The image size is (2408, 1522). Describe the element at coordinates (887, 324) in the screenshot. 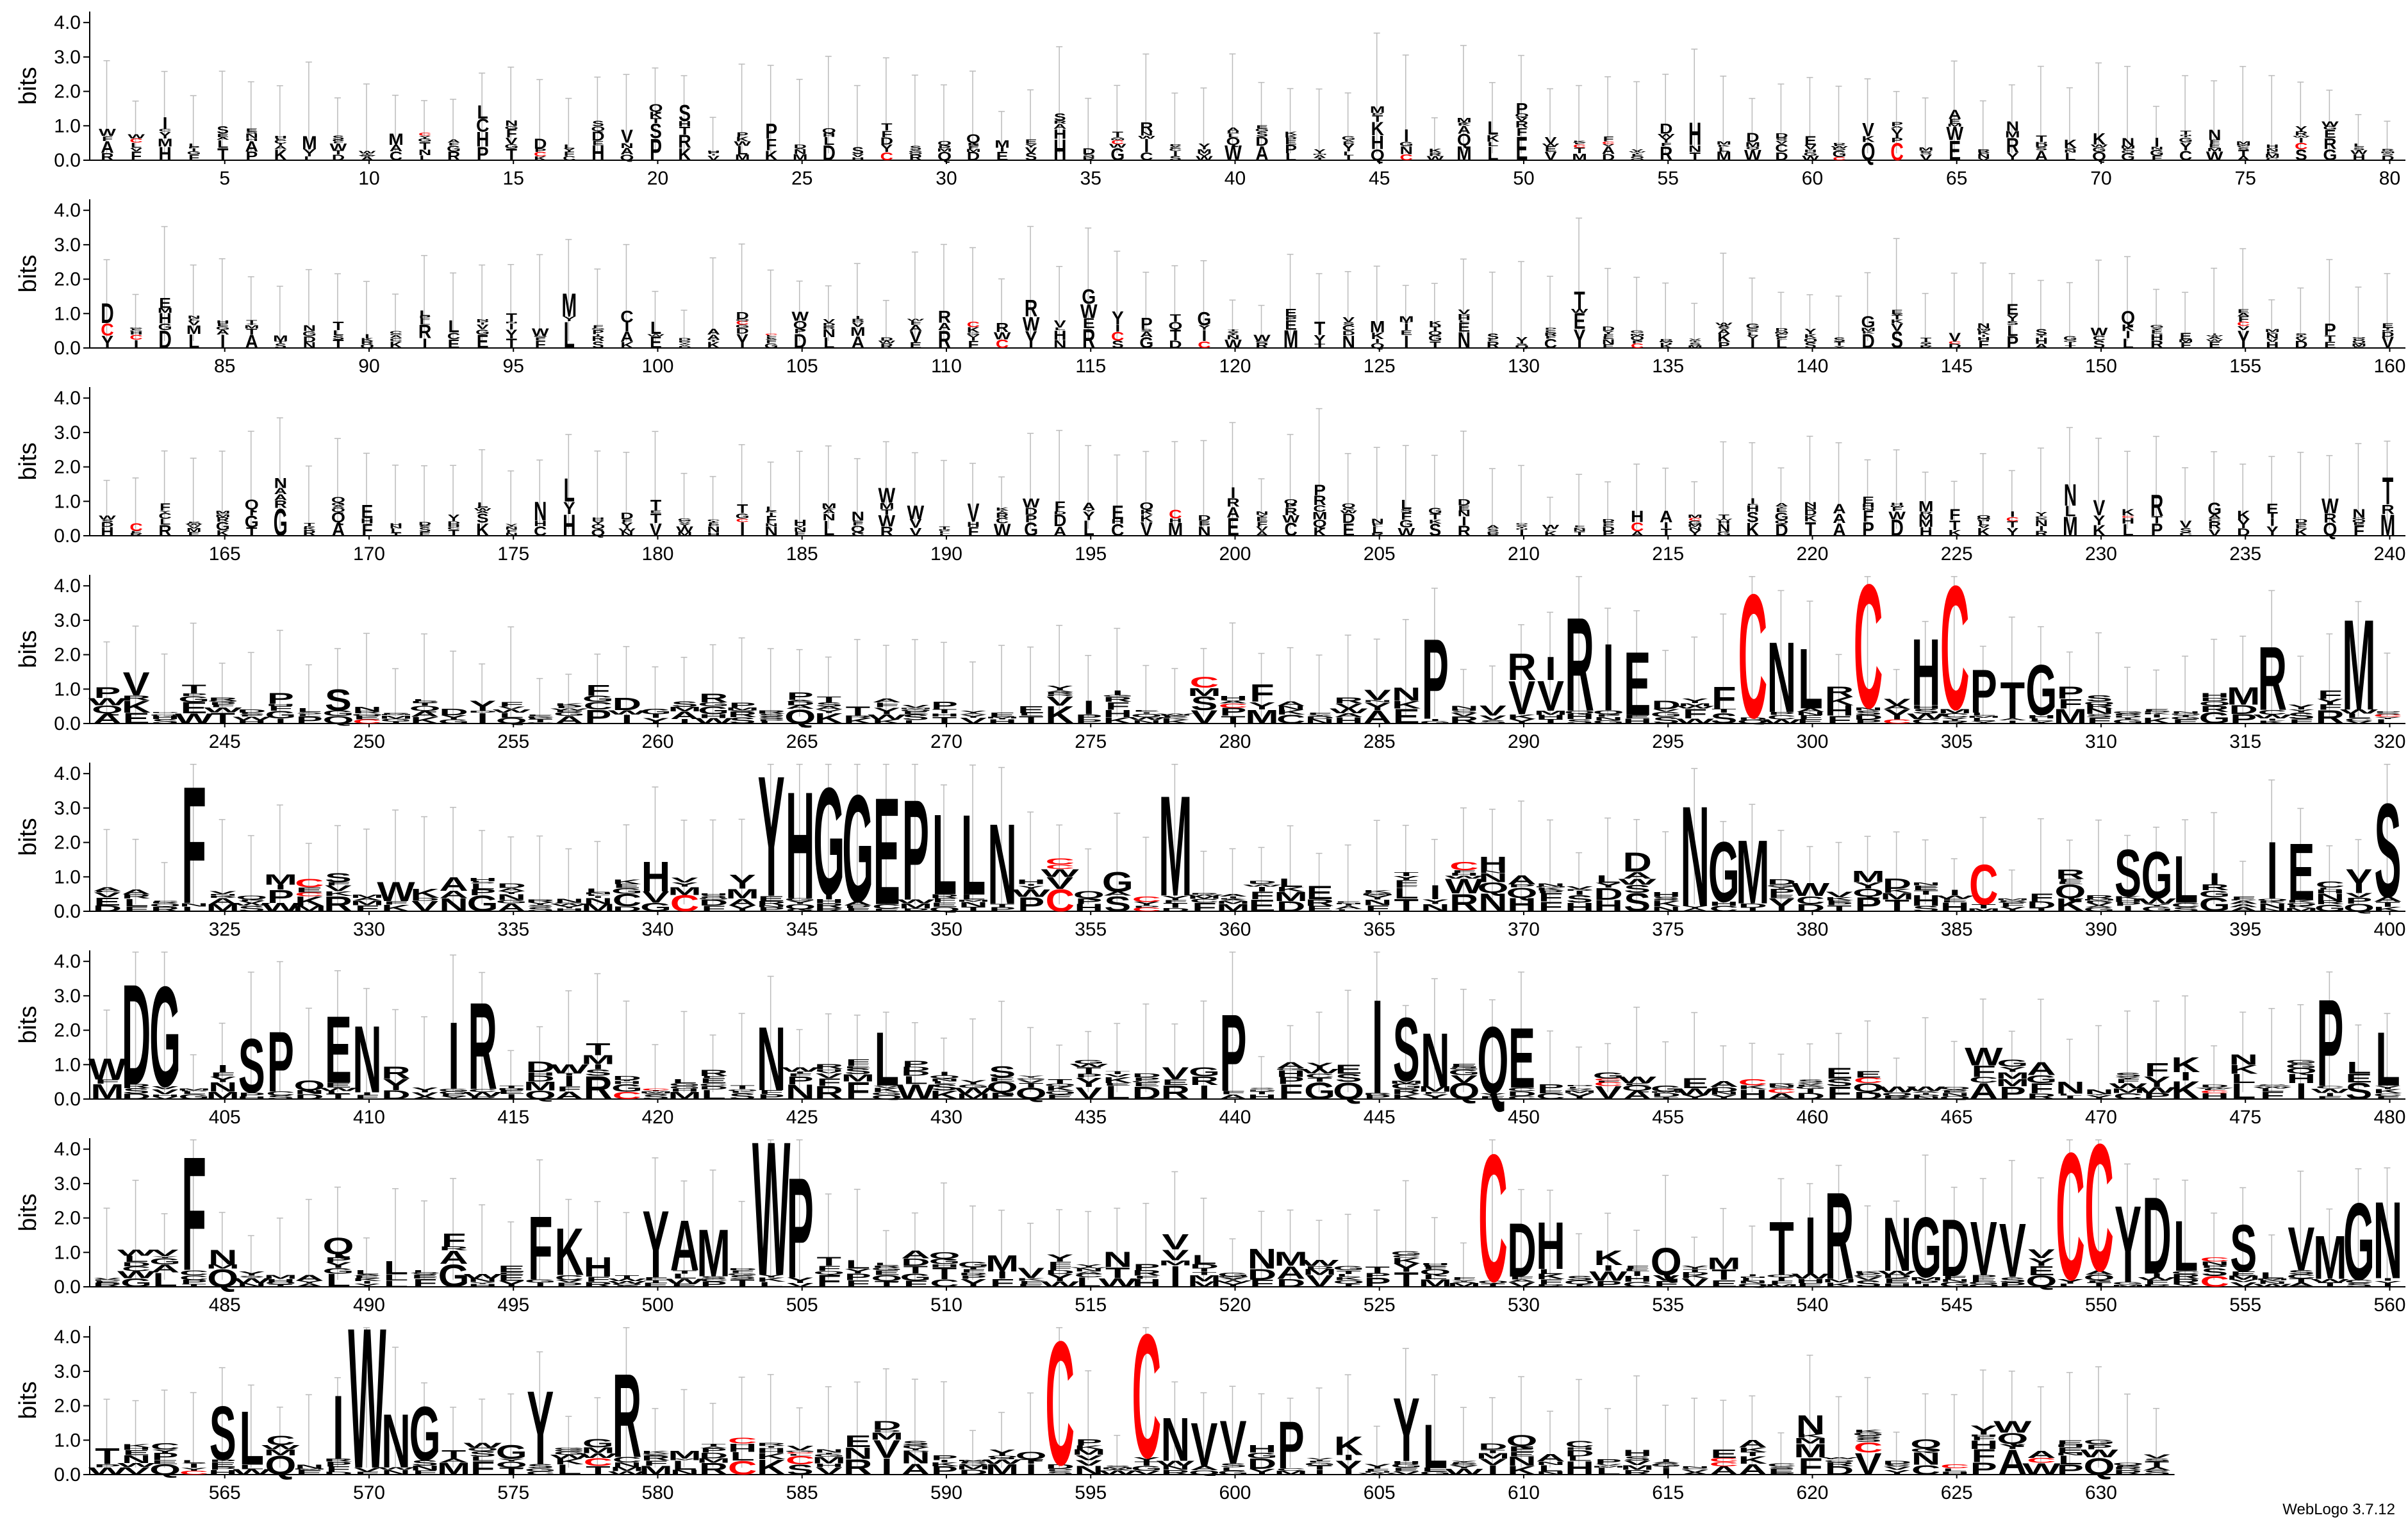

I see `position-column-108: RWD` at that location.